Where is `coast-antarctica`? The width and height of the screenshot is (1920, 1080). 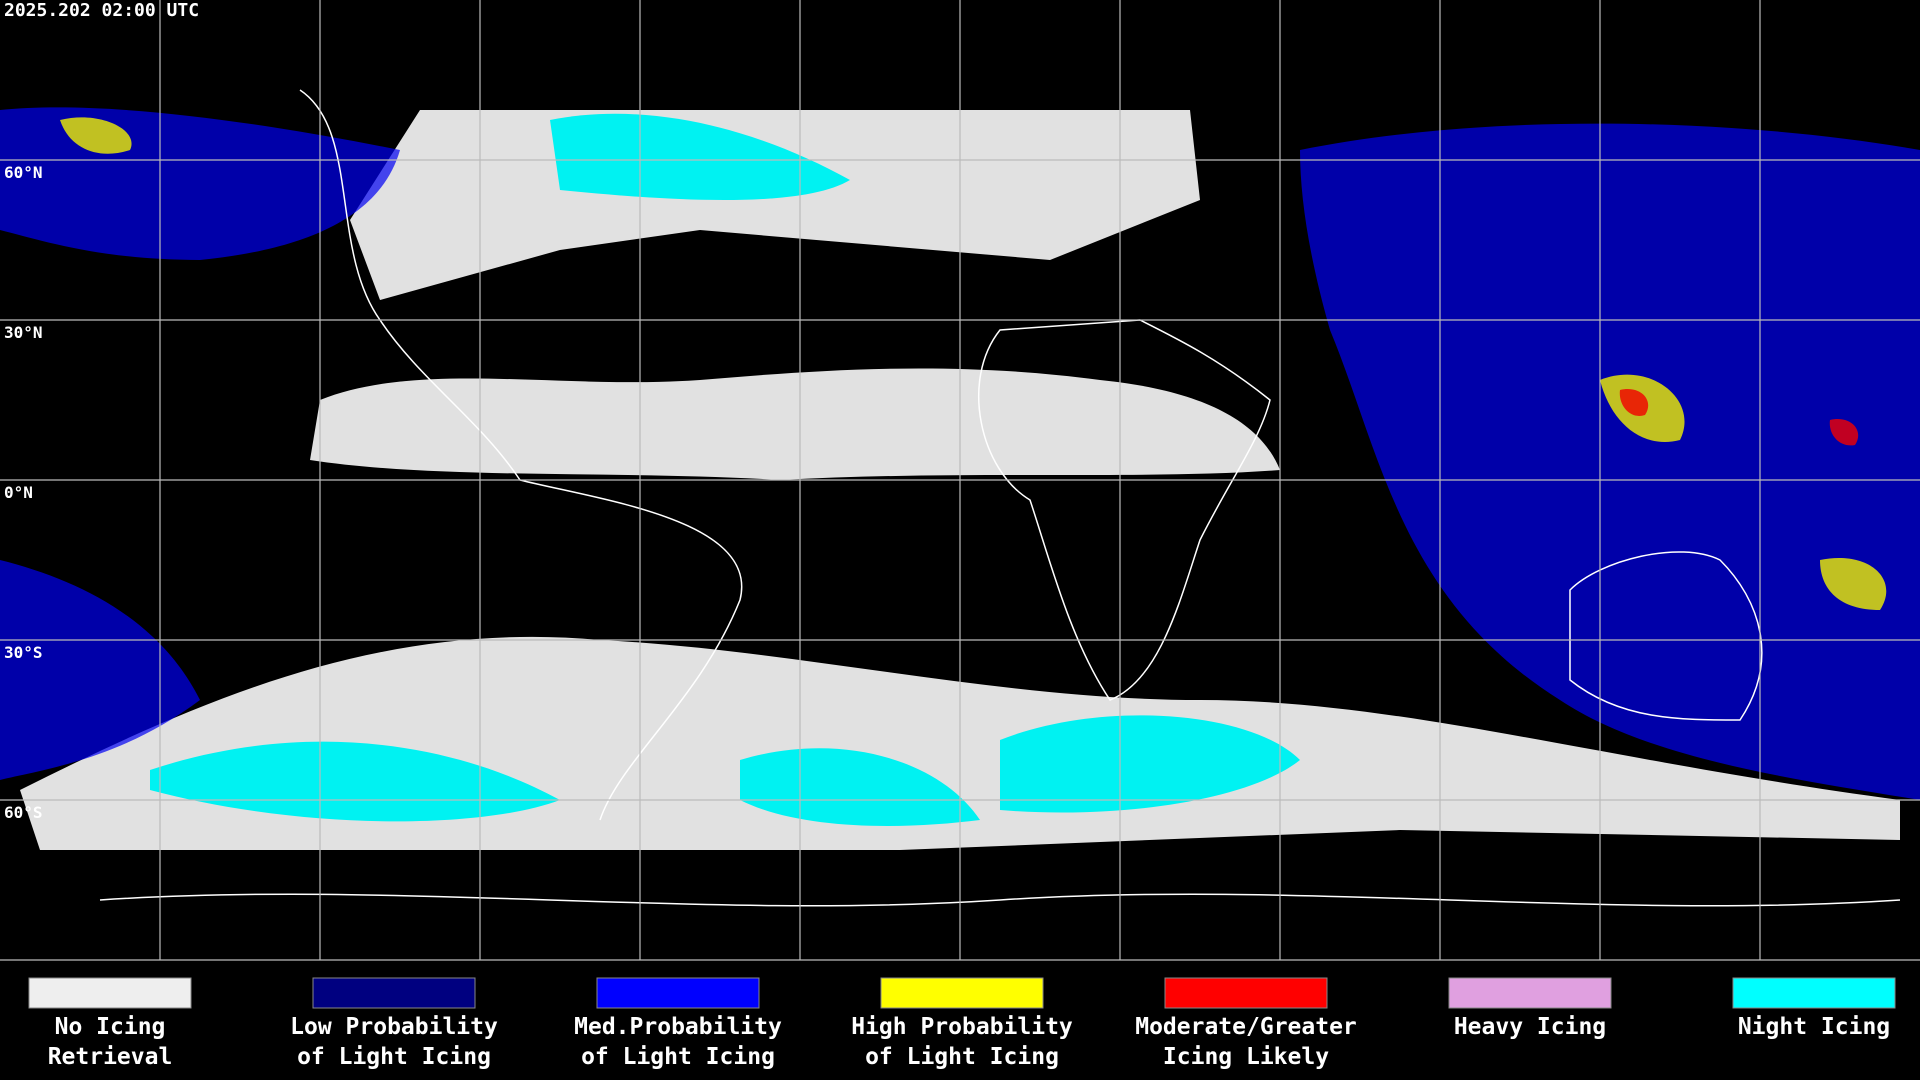 coast-antarctica is located at coordinates (1000, 900).